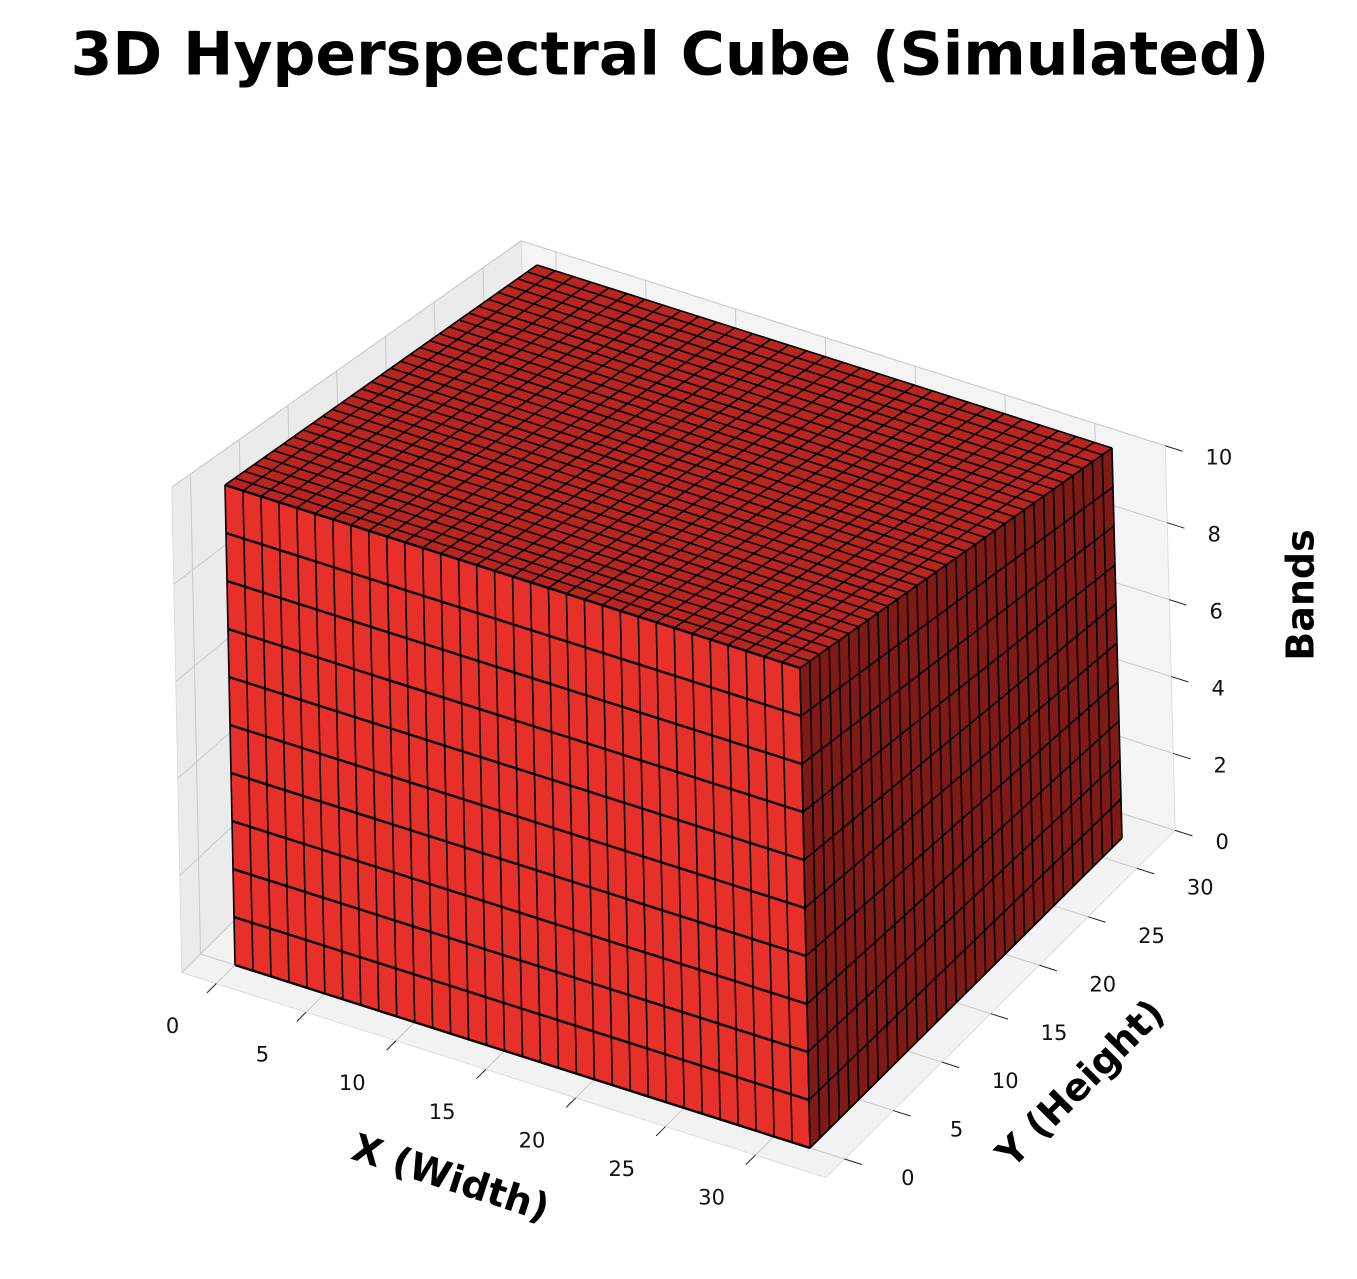  Describe the element at coordinates (1102, 984) in the screenshot. I see `y-tick-label: 20` at that location.